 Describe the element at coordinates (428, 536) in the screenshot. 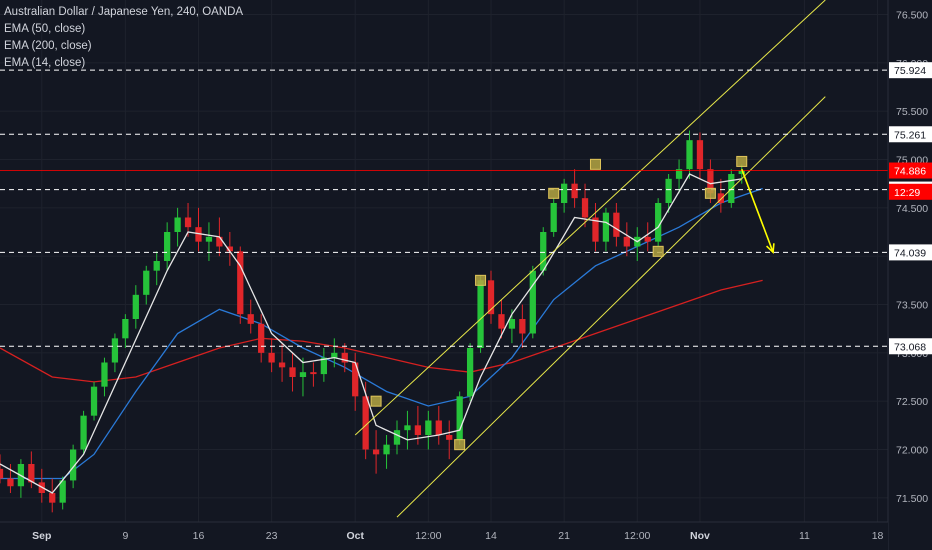

I see `time-tick-label: 12:00` at that location.